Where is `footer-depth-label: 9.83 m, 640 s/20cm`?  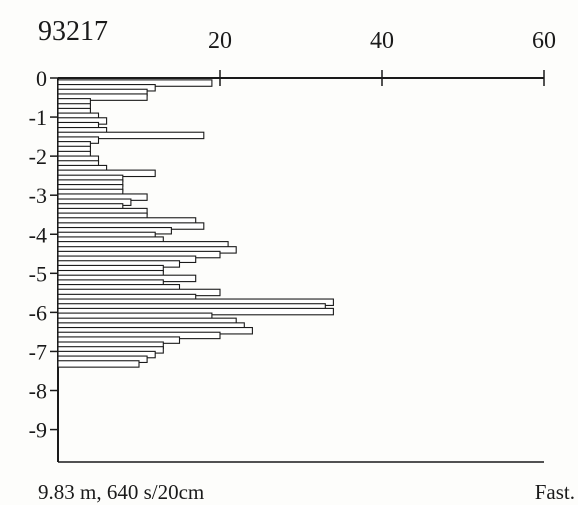 footer-depth-label: 9.83 m, 640 s/20cm is located at coordinates (121, 492).